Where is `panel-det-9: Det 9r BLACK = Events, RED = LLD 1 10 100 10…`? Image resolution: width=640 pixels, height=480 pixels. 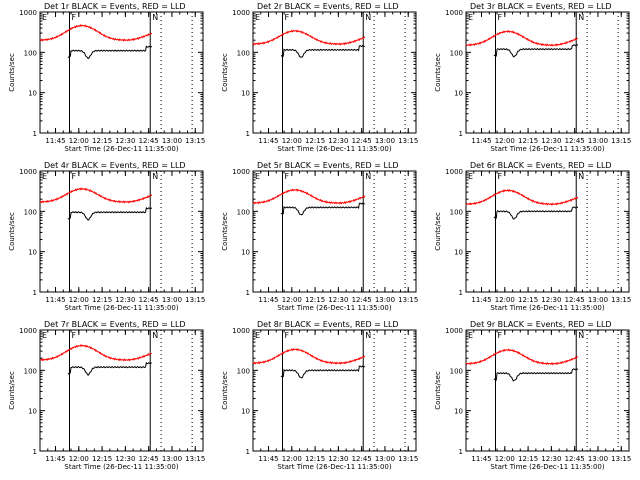 panel-det-9: Det 9r BLACK = Events, RED = LLD 1 10 100 10… is located at coordinates (532, 395).